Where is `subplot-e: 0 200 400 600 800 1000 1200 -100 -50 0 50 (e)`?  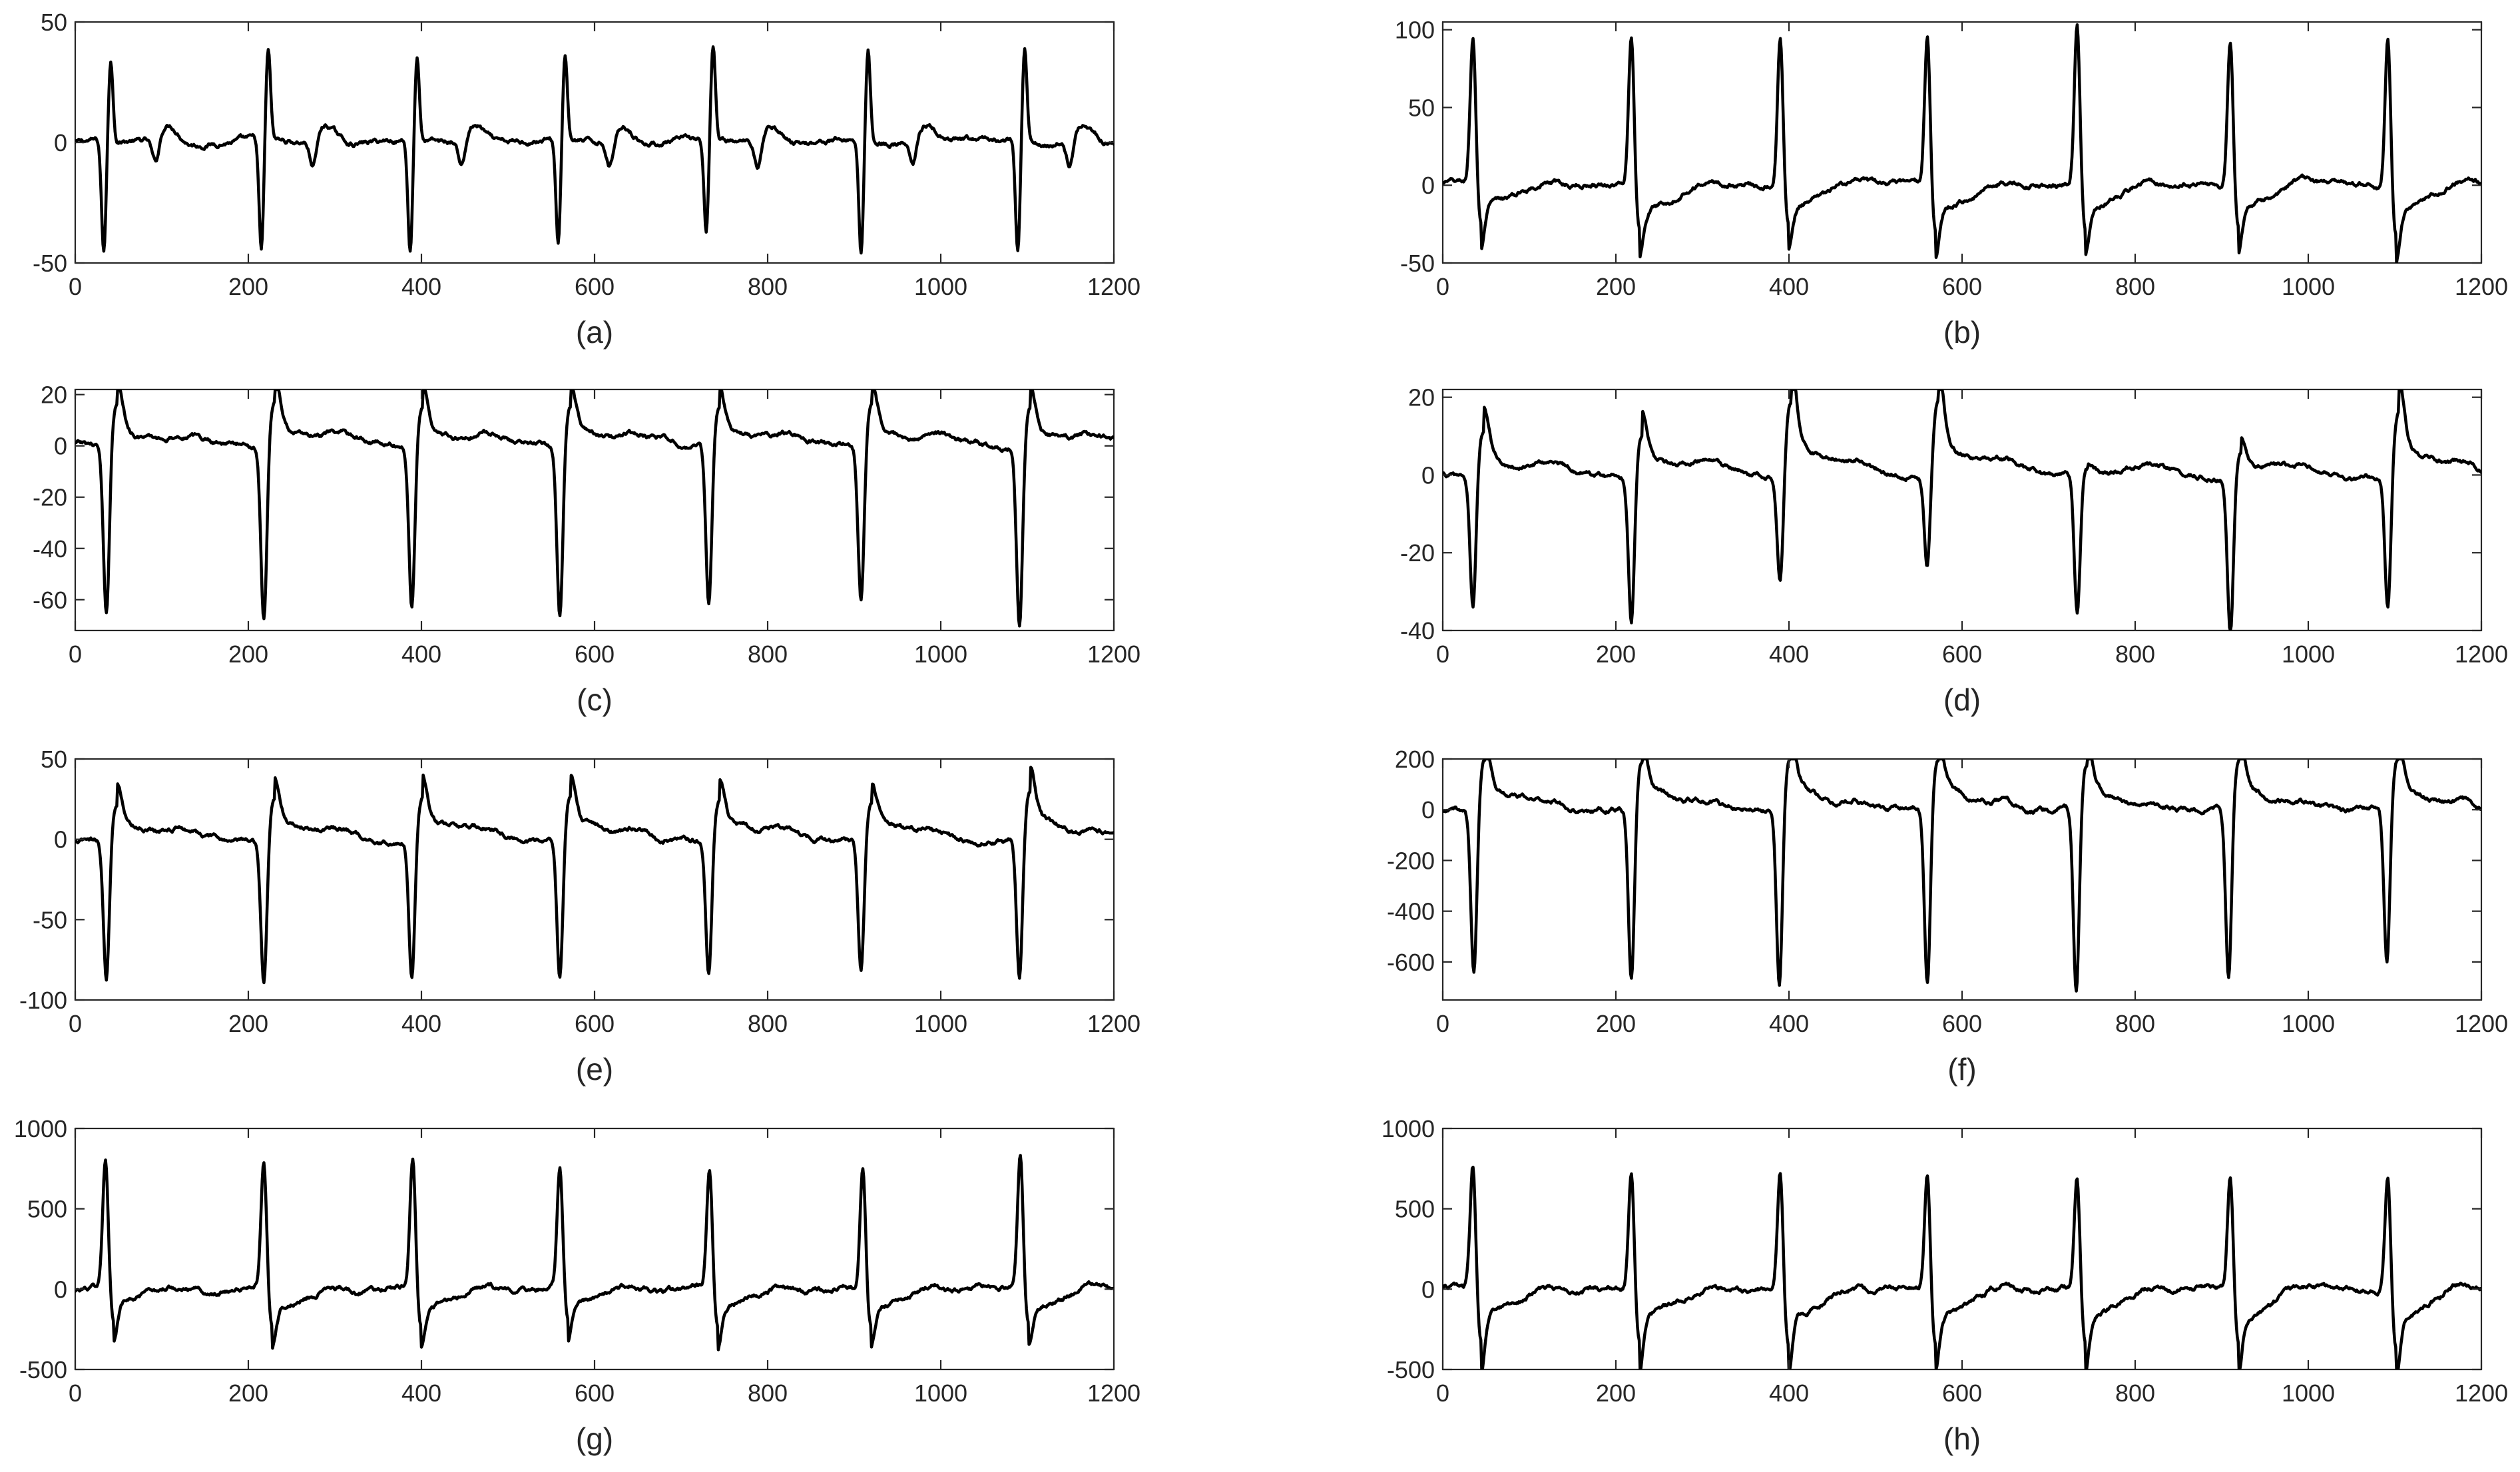
subplot-e: 0 200 400 600 800 1000 1200 -100 -50 0 50 (e) is located at coordinates (579, 916).